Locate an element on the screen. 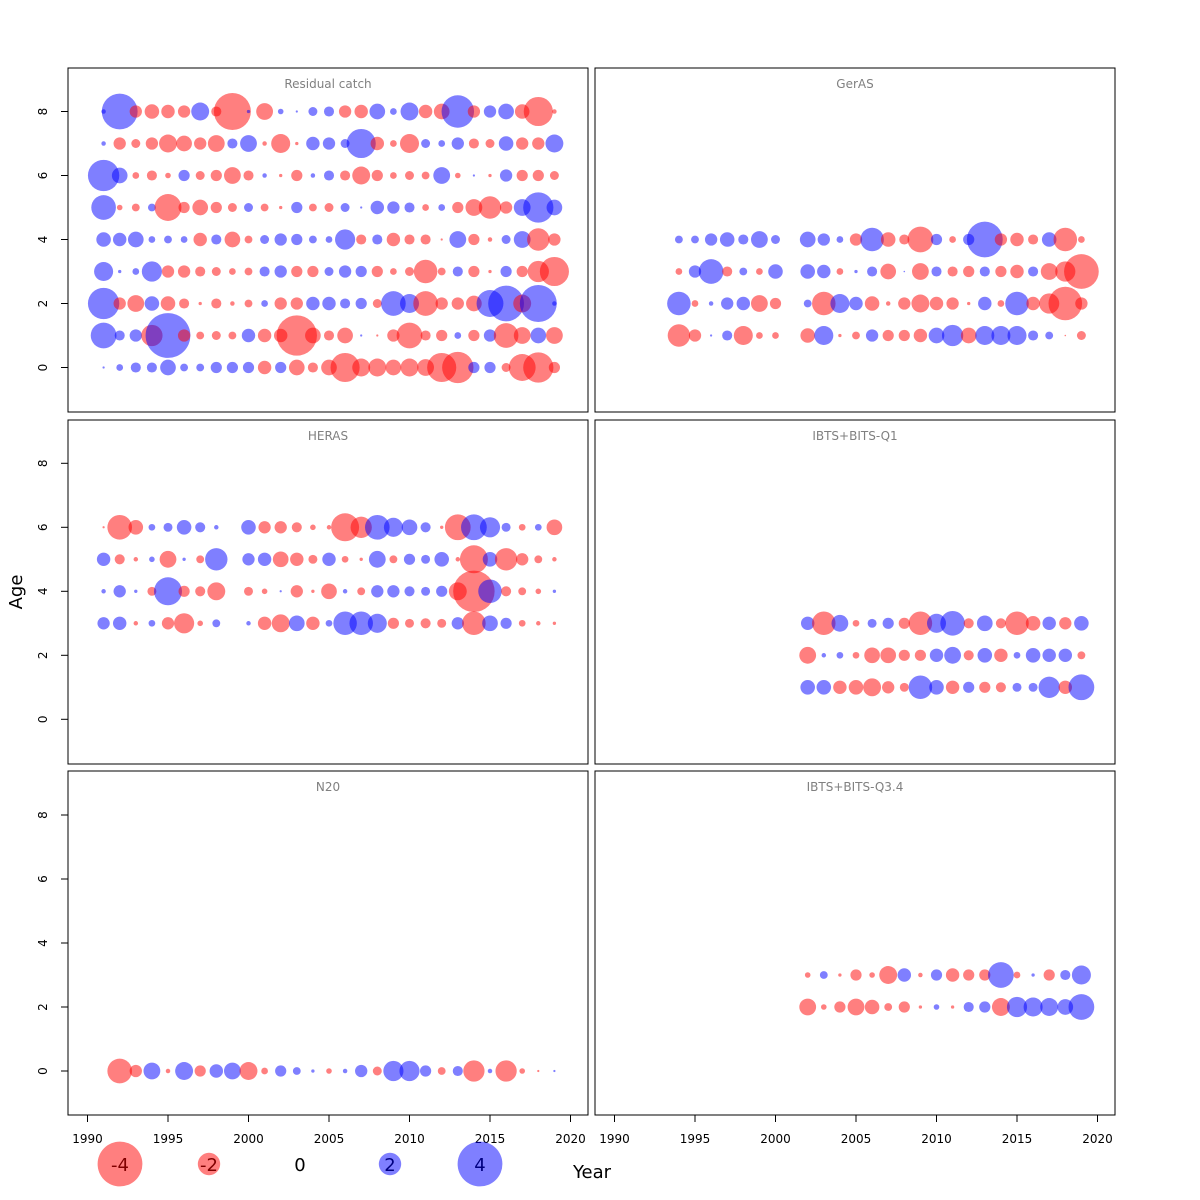 The image size is (1200, 1200). panel-1: GerAS is located at coordinates (855, 240).